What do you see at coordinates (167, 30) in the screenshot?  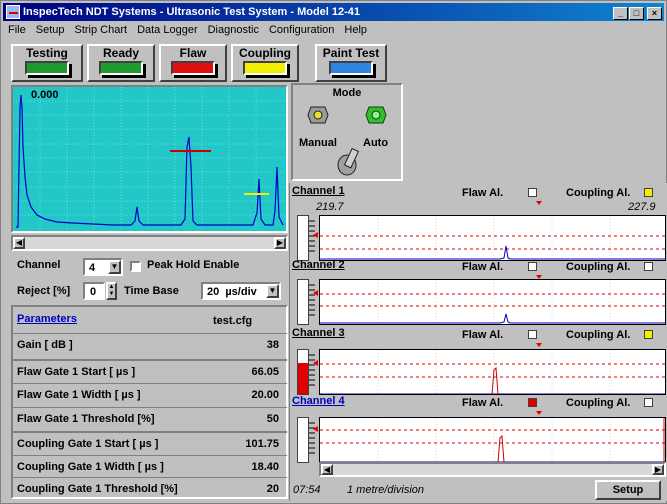 I see `menu-data-logger: Data Logger` at bounding box center [167, 30].